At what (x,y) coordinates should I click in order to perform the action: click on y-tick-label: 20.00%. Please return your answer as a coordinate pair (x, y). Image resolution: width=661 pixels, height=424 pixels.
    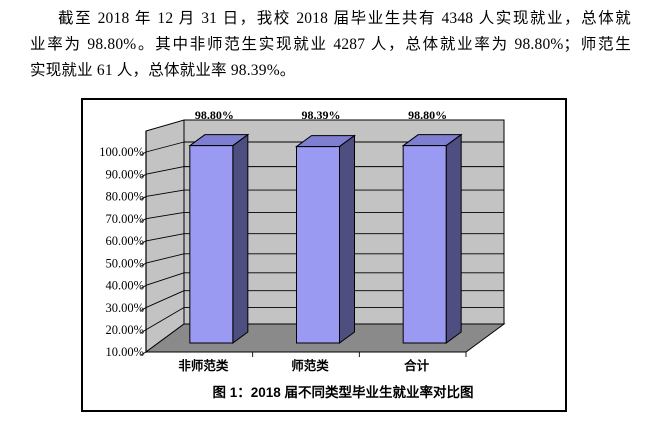
    Looking at the image, I should click on (124, 330).